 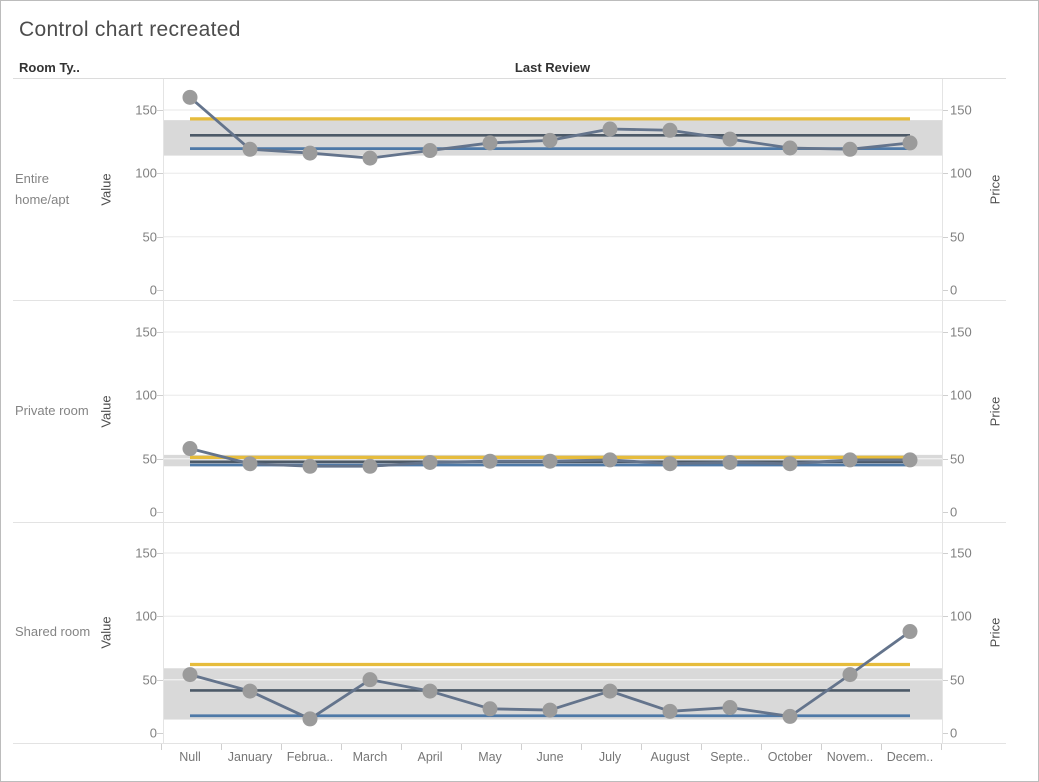 What do you see at coordinates (130, 29) in the screenshot?
I see `page-title: Control chart recreated` at bounding box center [130, 29].